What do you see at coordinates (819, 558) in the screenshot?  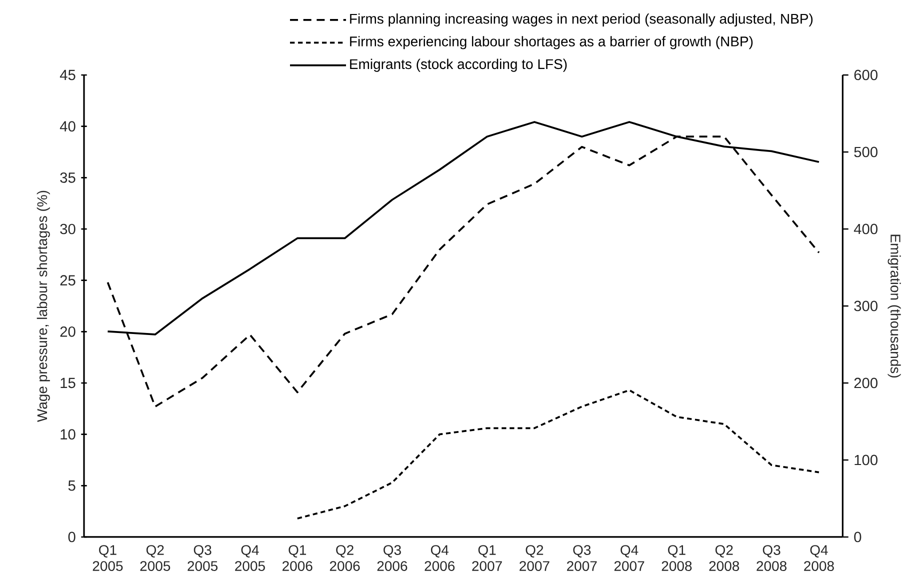 I see `x-tick-label: Q4 2008` at bounding box center [819, 558].